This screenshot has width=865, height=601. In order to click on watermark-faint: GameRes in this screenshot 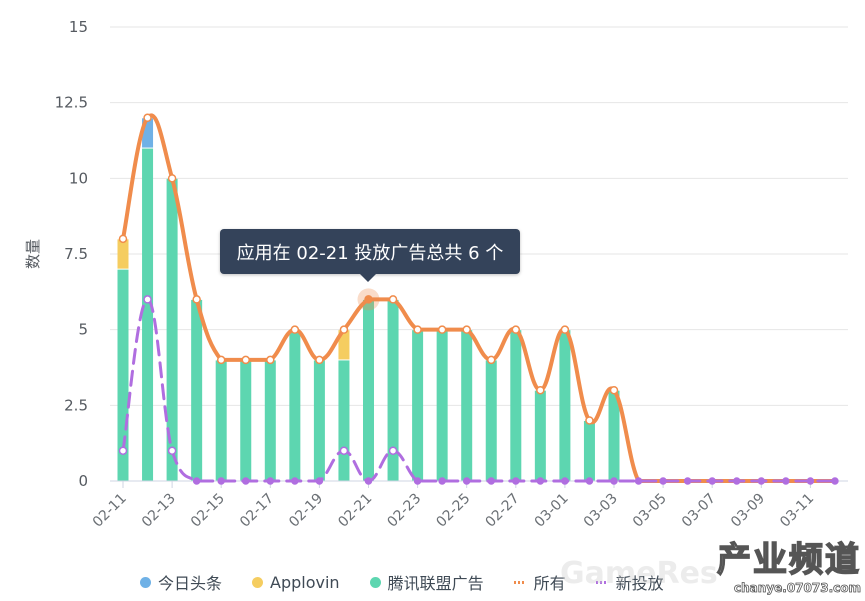, I will do `click(639, 573)`.